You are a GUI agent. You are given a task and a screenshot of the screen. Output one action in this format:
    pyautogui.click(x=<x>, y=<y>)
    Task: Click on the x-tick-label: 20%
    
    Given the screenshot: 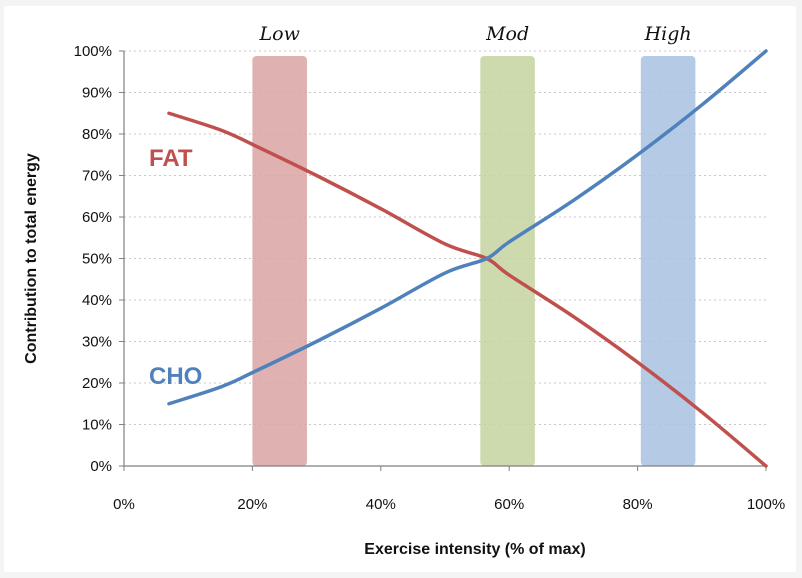 What is the action you would take?
    pyautogui.click(x=252, y=504)
    